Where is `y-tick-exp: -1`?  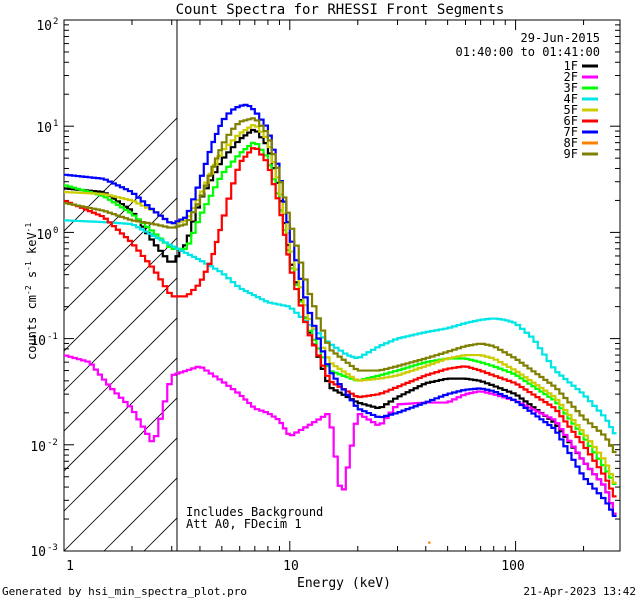 y-tick-exp: -1 is located at coordinates (52, 337).